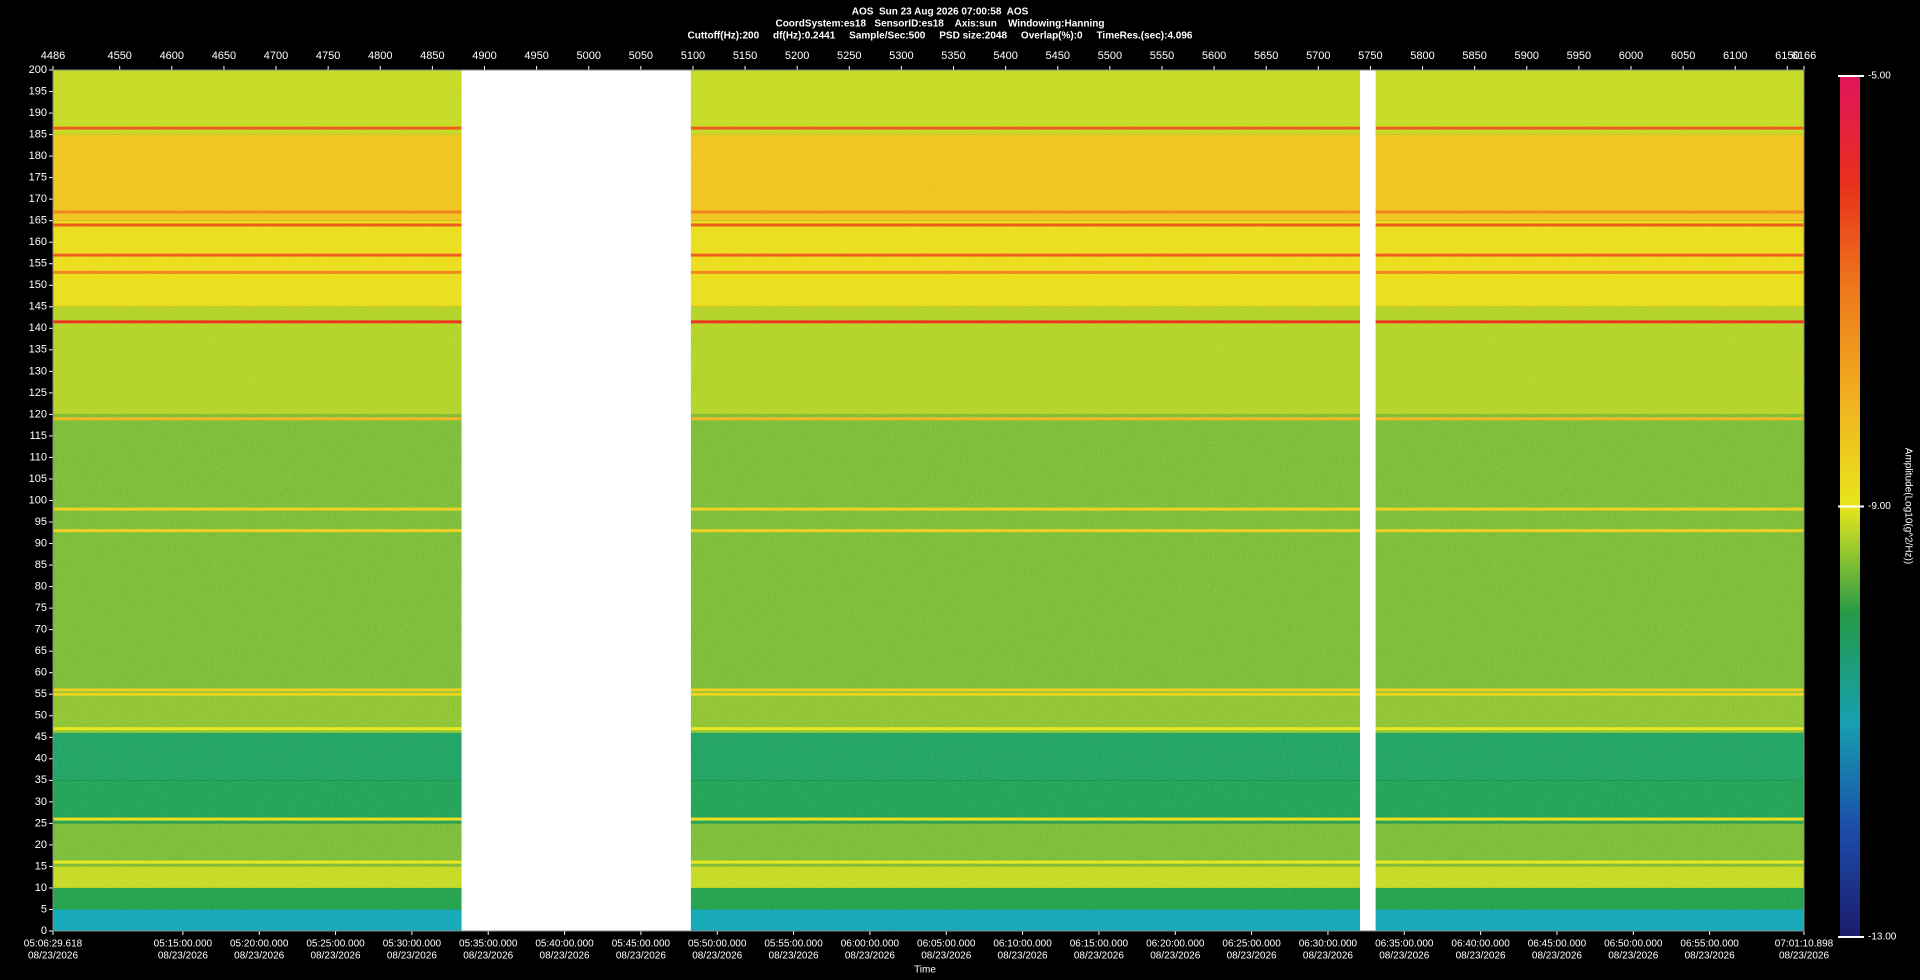 The width and height of the screenshot is (1920, 980). Describe the element at coordinates (183, 944) in the screenshot. I see `time-tick-label: 05:15:00.000` at that location.